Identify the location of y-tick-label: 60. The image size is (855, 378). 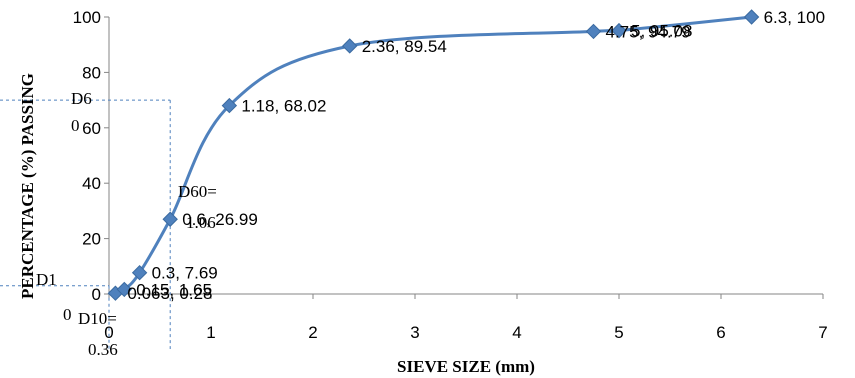
(91, 128).